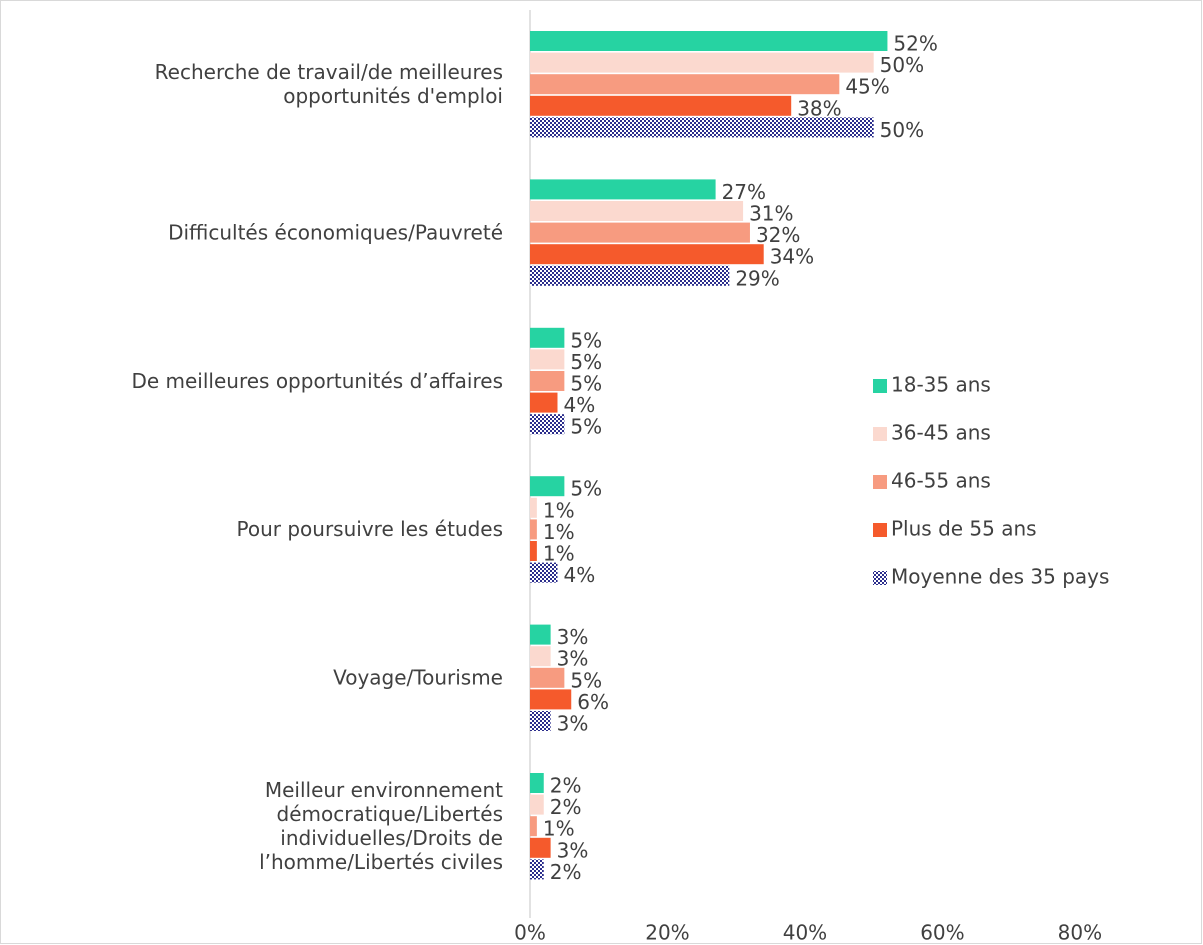 This screenshot has height=945, width=1203. I want to click on x-tick-label: 20%, so click(667, 933).